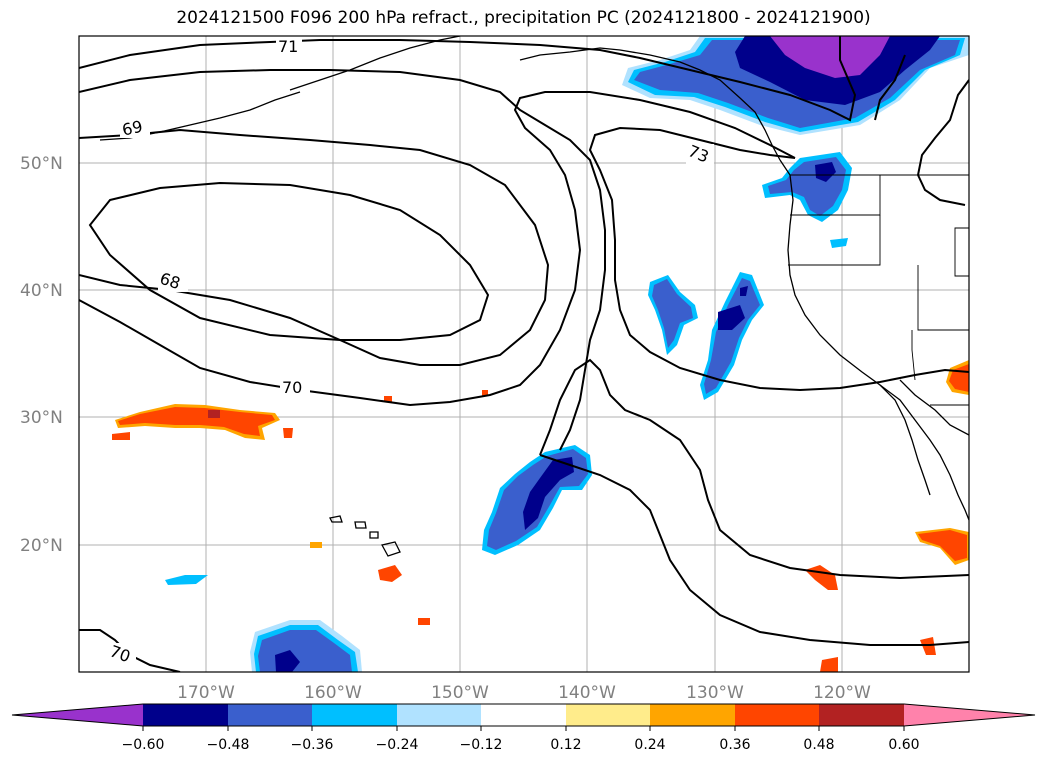 Image resolution: width=1047 pixels, height=765 pixels. What do you see at coordinates (41, 291) in the screenshot?
I see `lat-label-40n: 40°N` at bounding box center [41, 291].